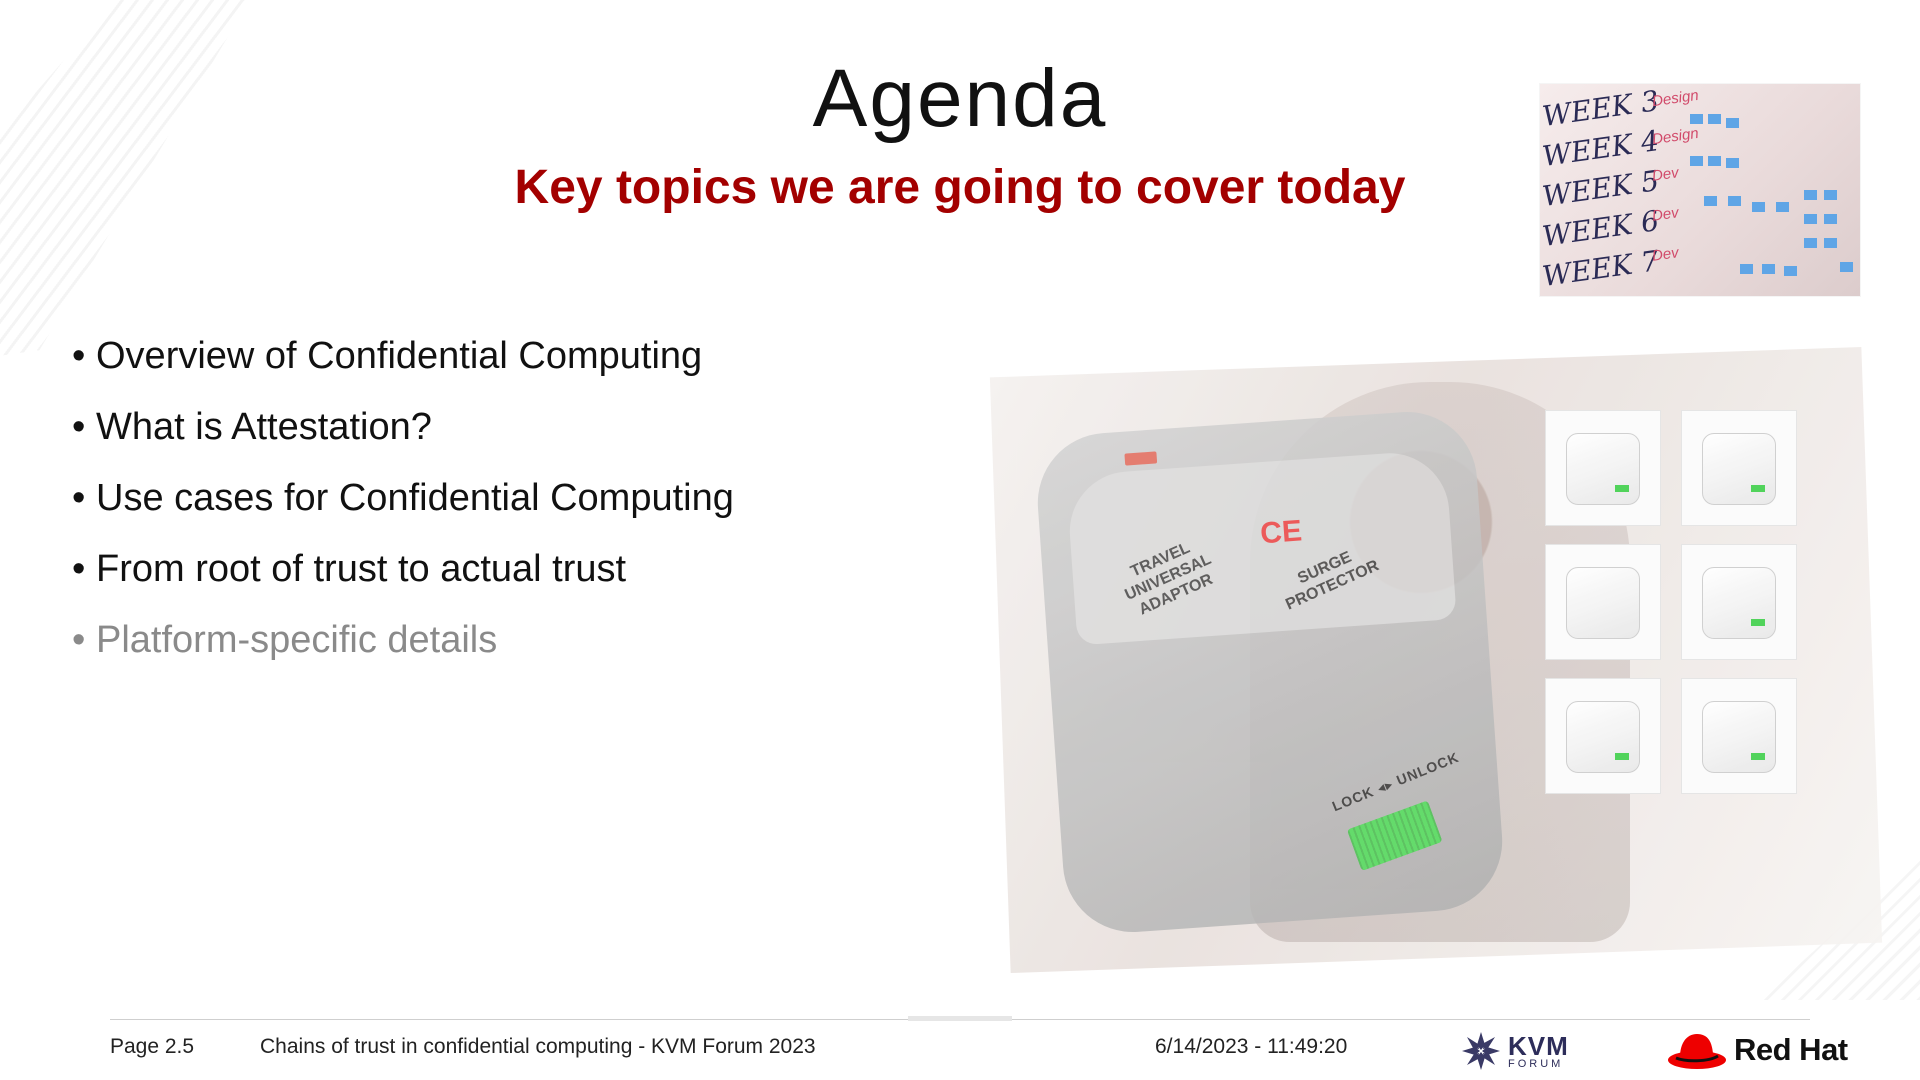  What do you see at coordinates (1141, 458) in the screenshot?
I see `adapter-led` at bounding box center [1141, 458].